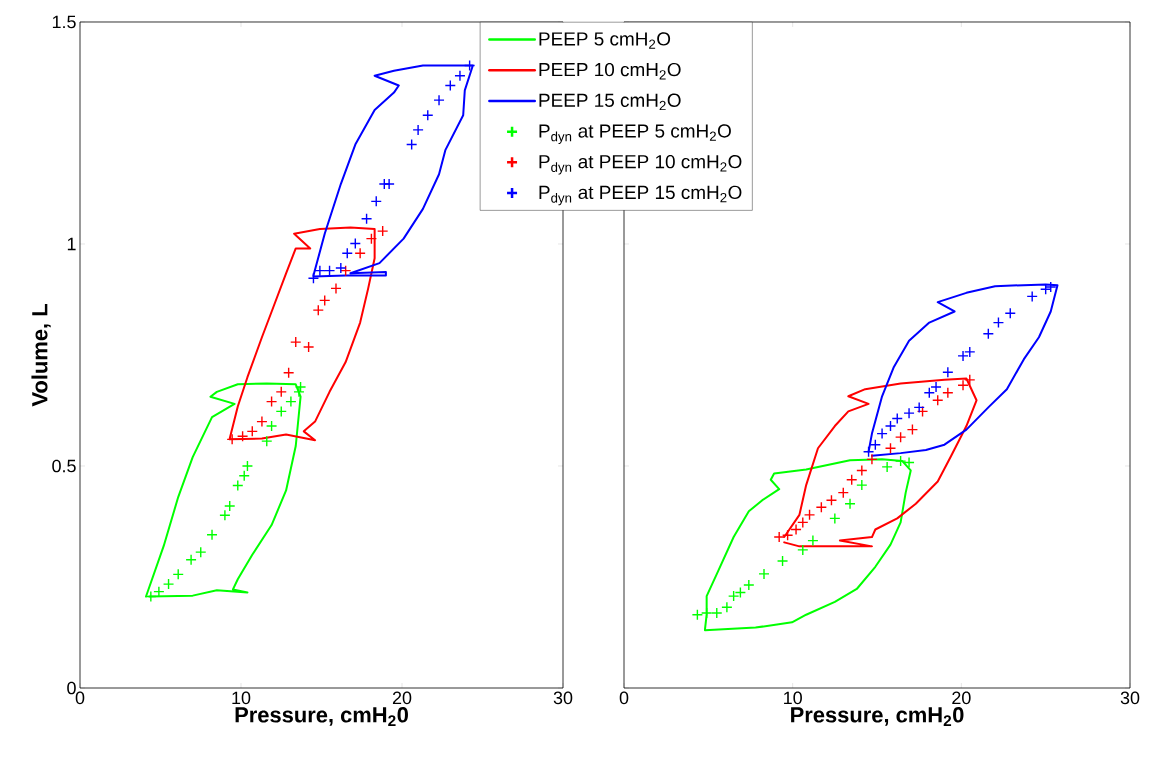 This screenshot has height=778, width=1153. Describe the element at coordinates (610, 102) in the screenshot. I see `legend-label: PEEP 15 cmH$_{2}$O` at that location.